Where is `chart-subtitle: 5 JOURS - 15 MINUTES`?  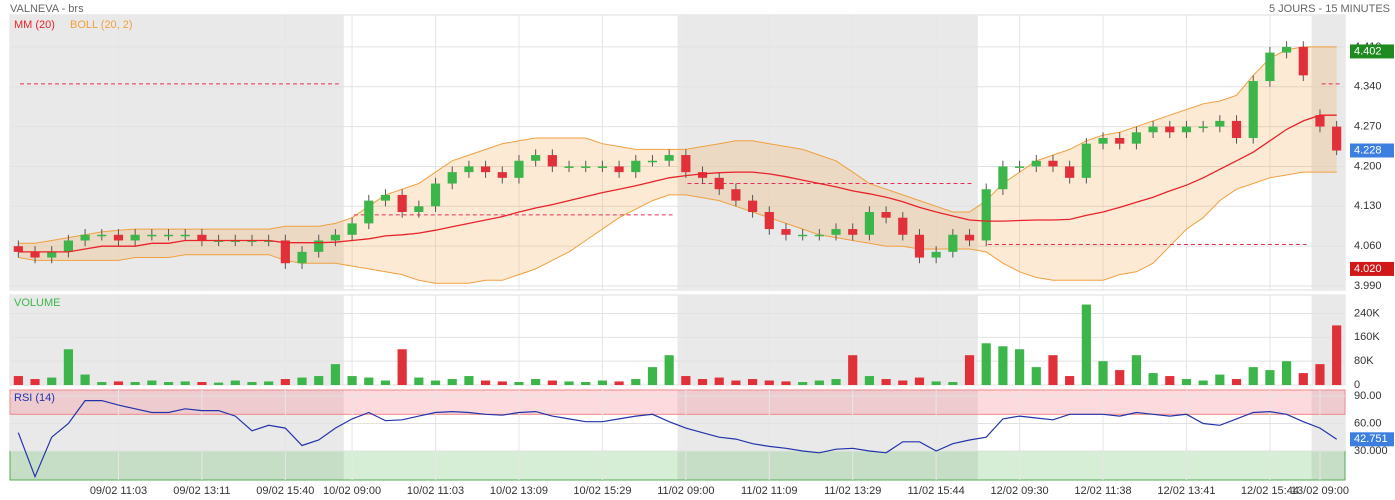 chart-subtitle: 5 JOURS - 15 MINUTES is located at coordinates (1329, 9).